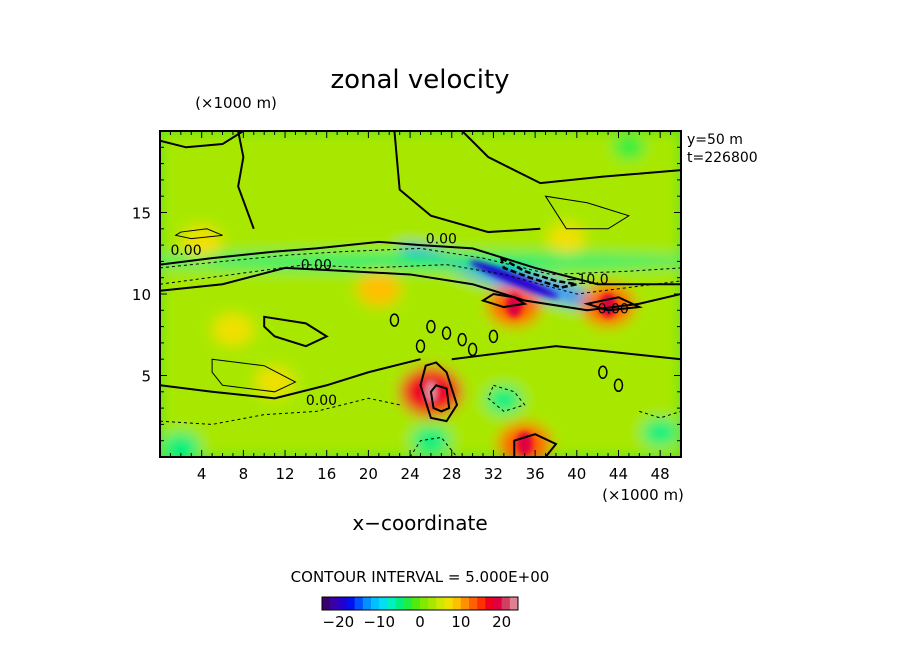  I want to click on colorbar-tick-label: 10, so click(460, 622).